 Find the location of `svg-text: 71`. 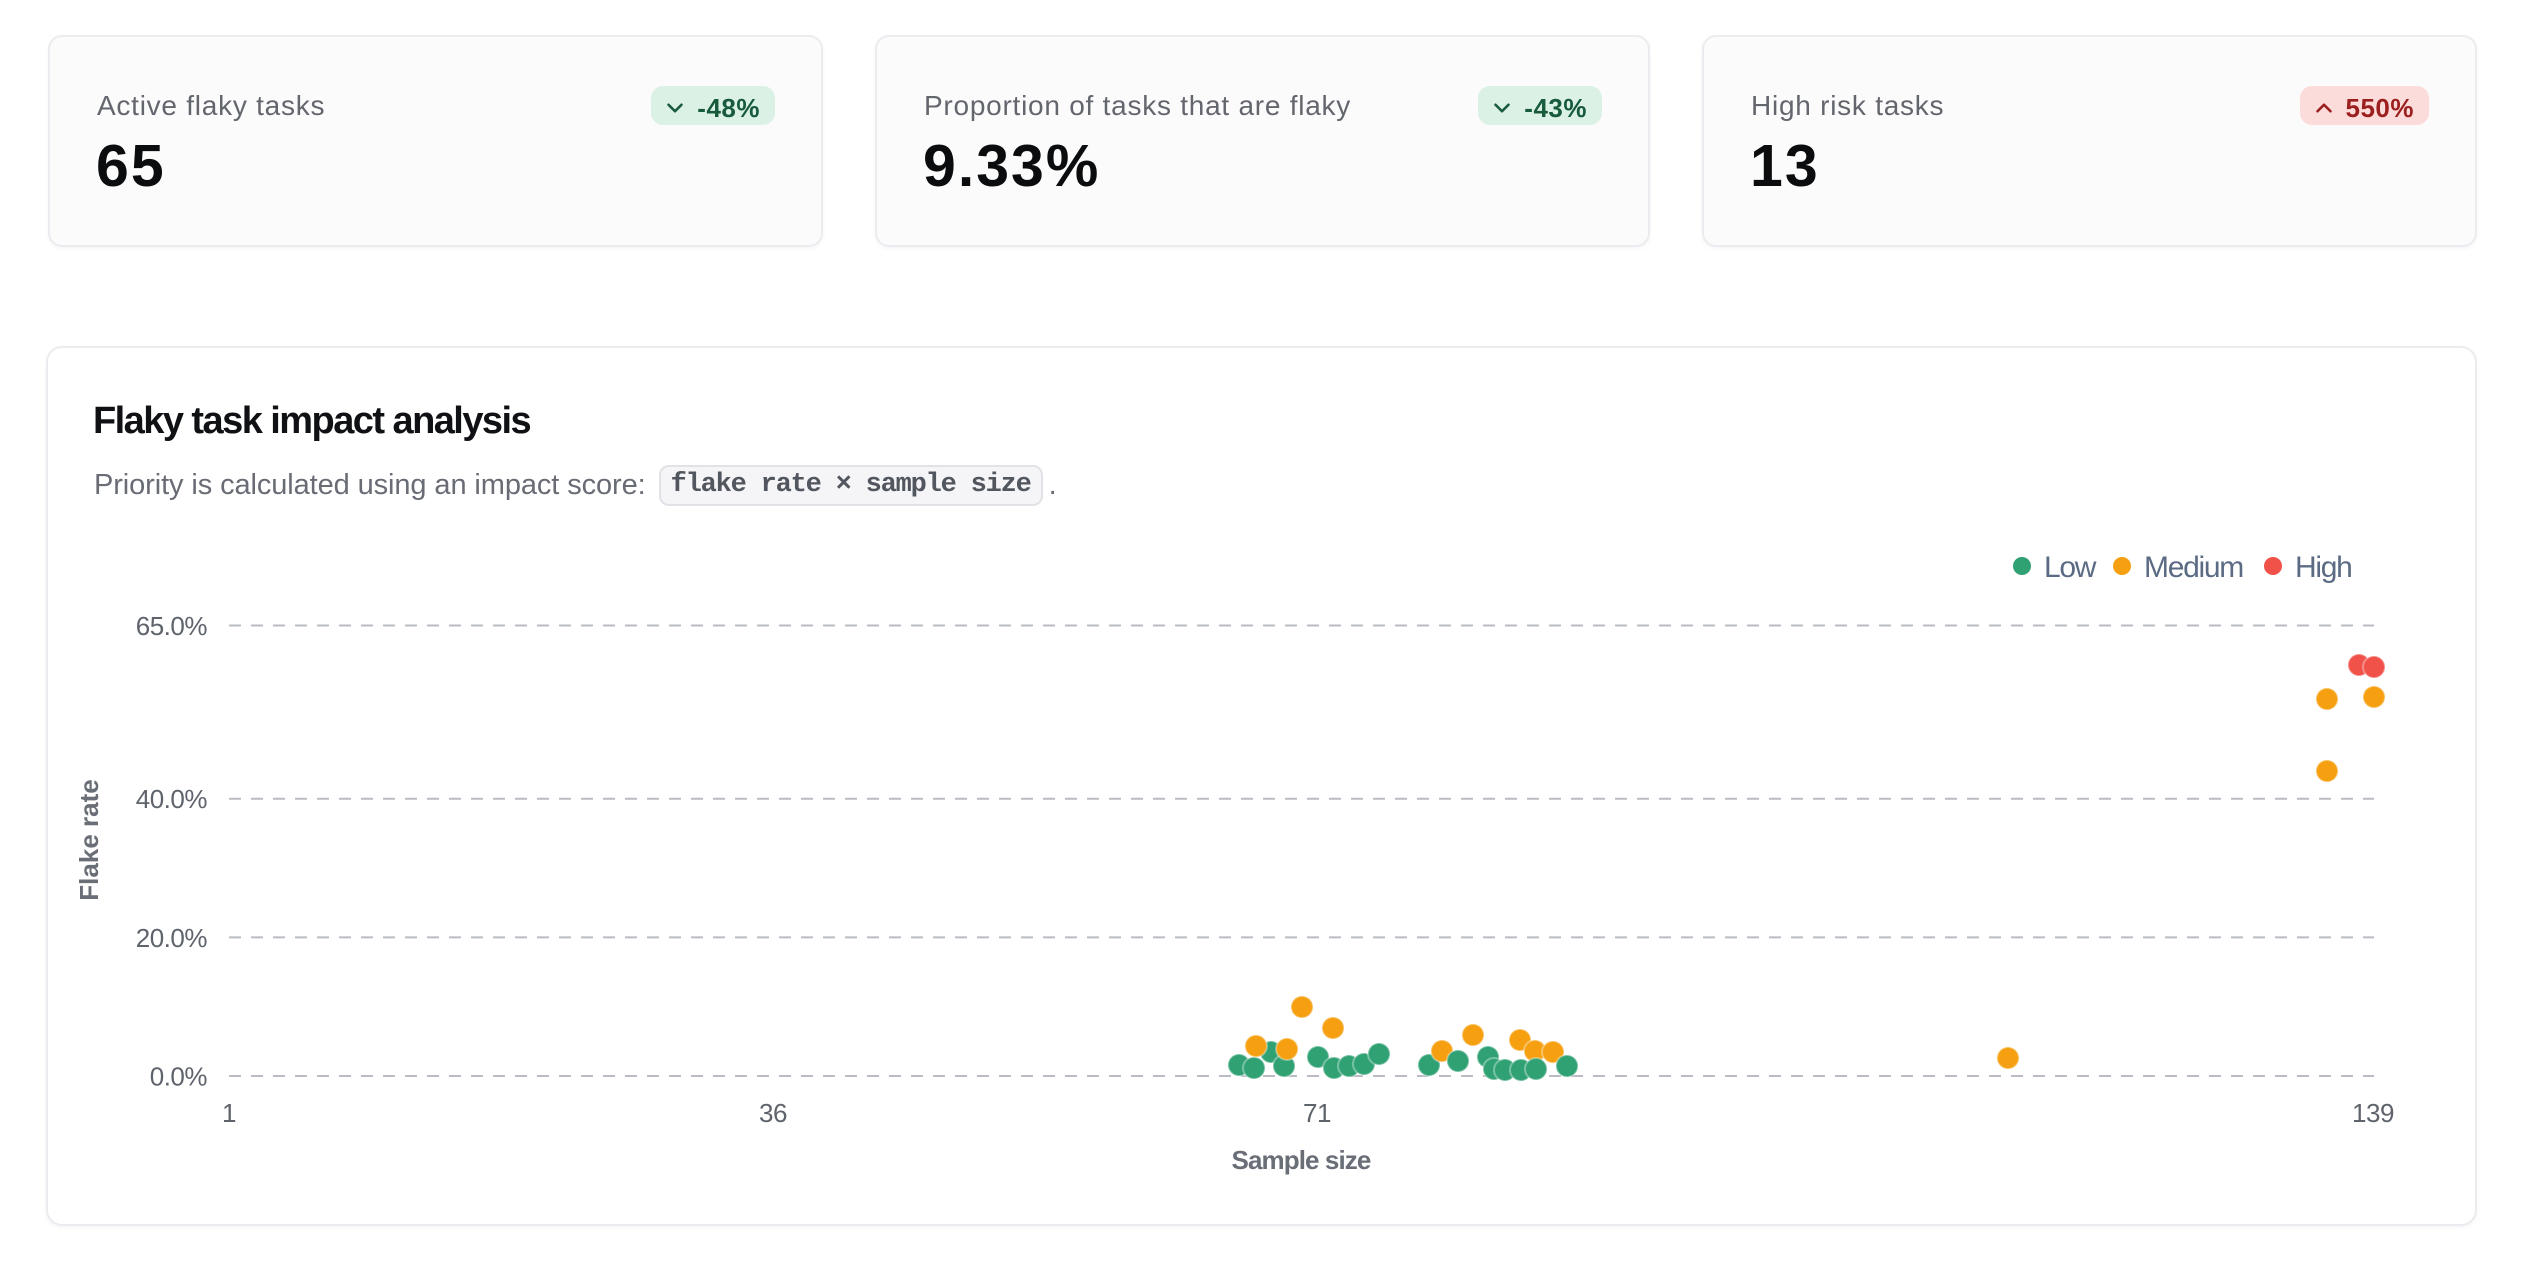

svg-text: 71 is located at coordinates (1317, 1113).